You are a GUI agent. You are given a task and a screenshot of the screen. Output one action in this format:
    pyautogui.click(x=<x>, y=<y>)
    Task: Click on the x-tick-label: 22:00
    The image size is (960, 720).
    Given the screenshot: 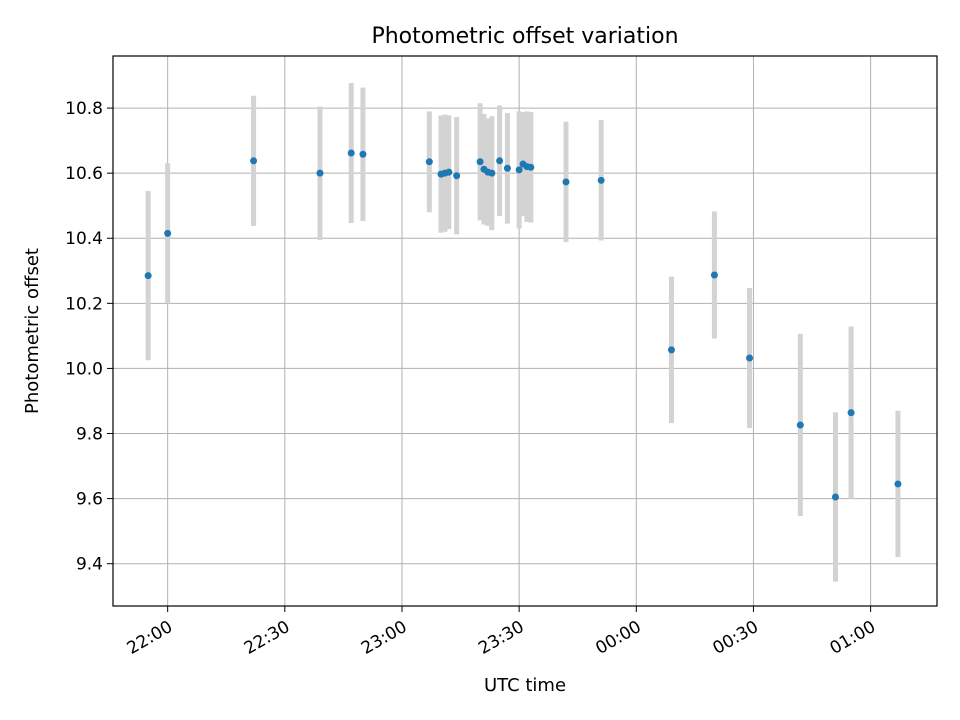 What is the action you would take?
    pyautogui.click(x=150, y=638)
    